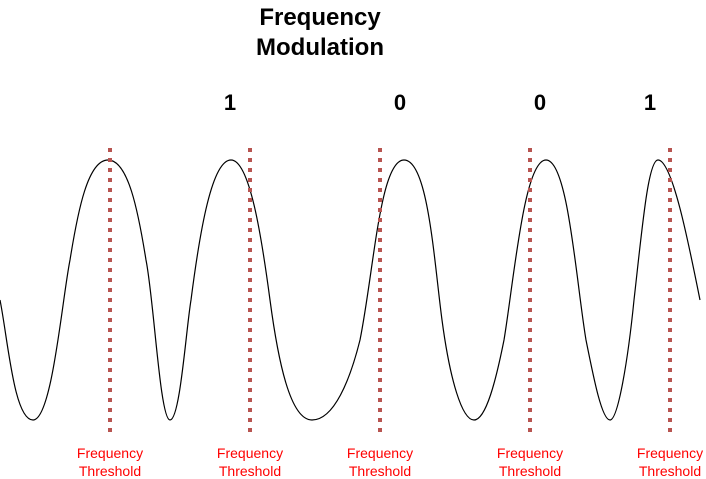  Describe the element at coordinates (320, 17) in the screenshot. I see `diagram-title-line1: Frequency` at that location.